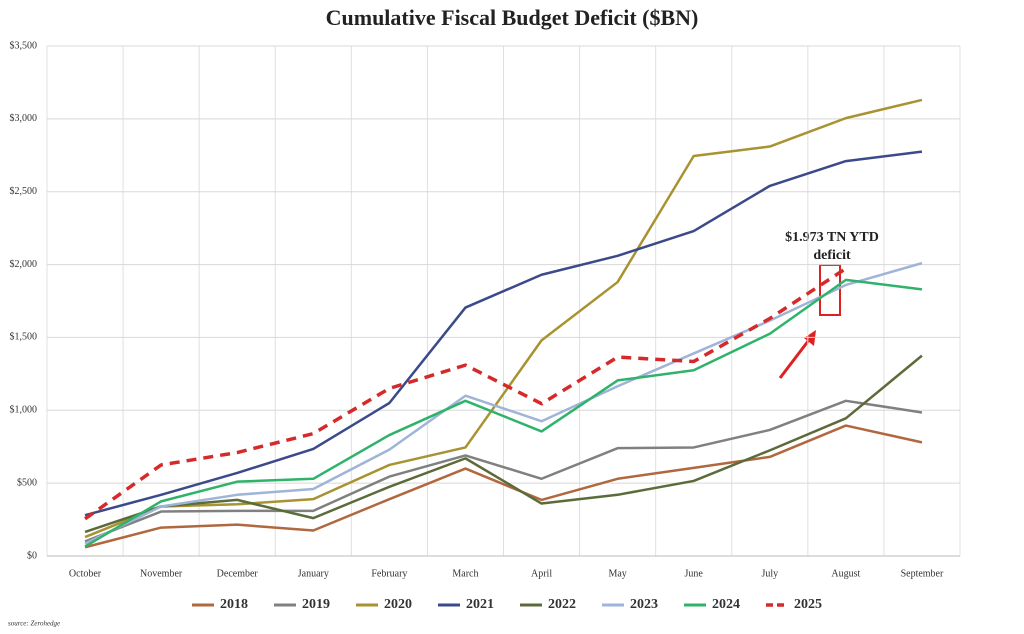  Describe the element at coordinates (27, 482) in the screenshot. I see `y-tick-label: $500` at that location.